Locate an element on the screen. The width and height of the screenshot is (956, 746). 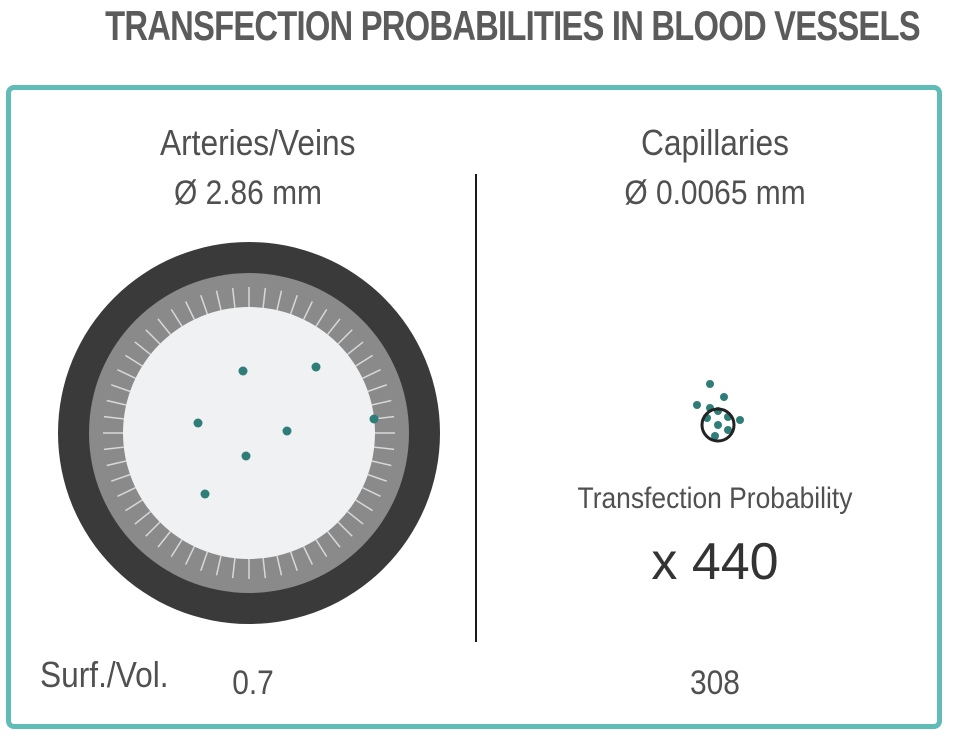
capillaries-diameter: Ø 0.0065 mm is located at coordinates (715, 193).